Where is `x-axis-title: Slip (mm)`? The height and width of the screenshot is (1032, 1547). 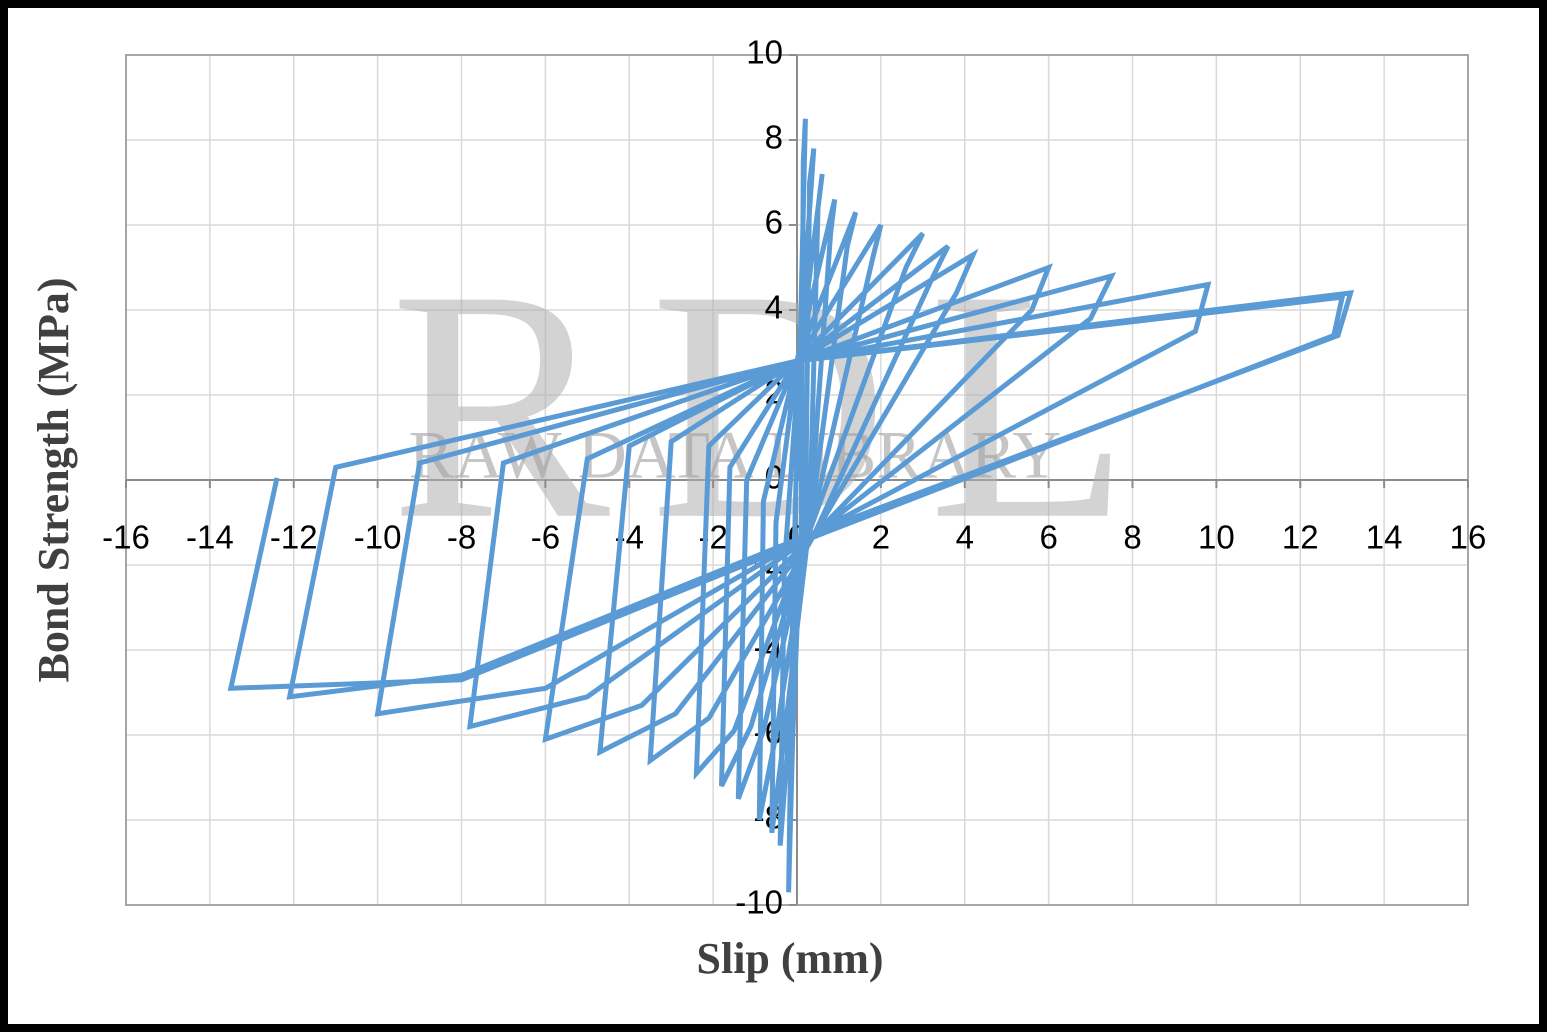
x-axis-title: Slip (mm) is located at coordinates (790, 958).